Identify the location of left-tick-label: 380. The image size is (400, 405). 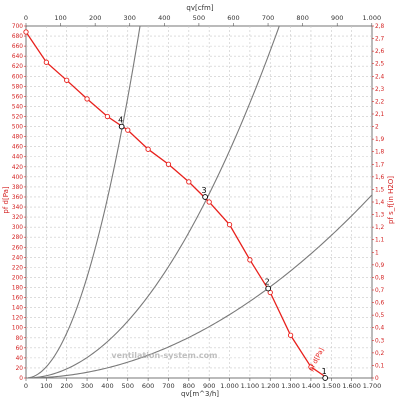
(17, 188).